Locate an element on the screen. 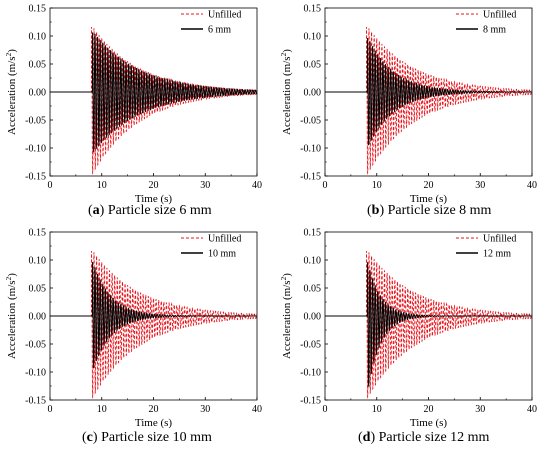  series-line-filled-d is located at coordinates (428, 324).